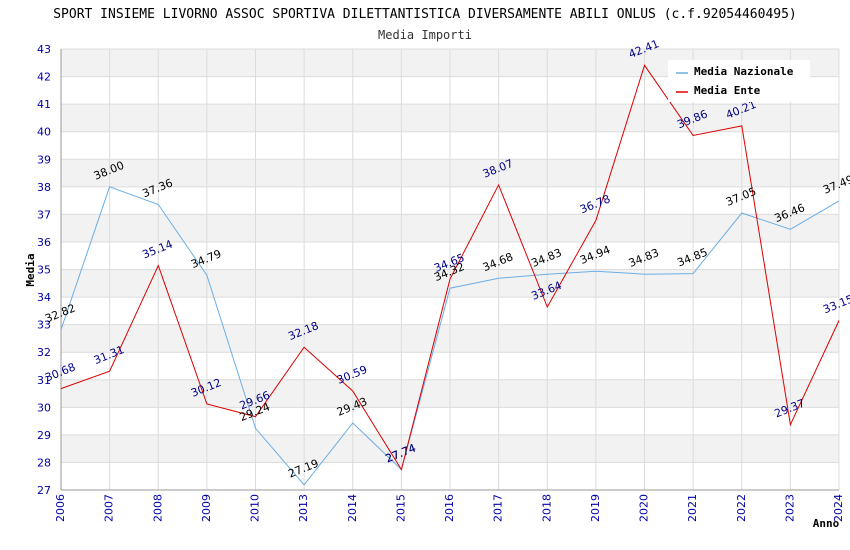 The height and width of the screenshot is (550, 850). I want to click on legend-label-media-ente: Media Ente, so click(727, 90).